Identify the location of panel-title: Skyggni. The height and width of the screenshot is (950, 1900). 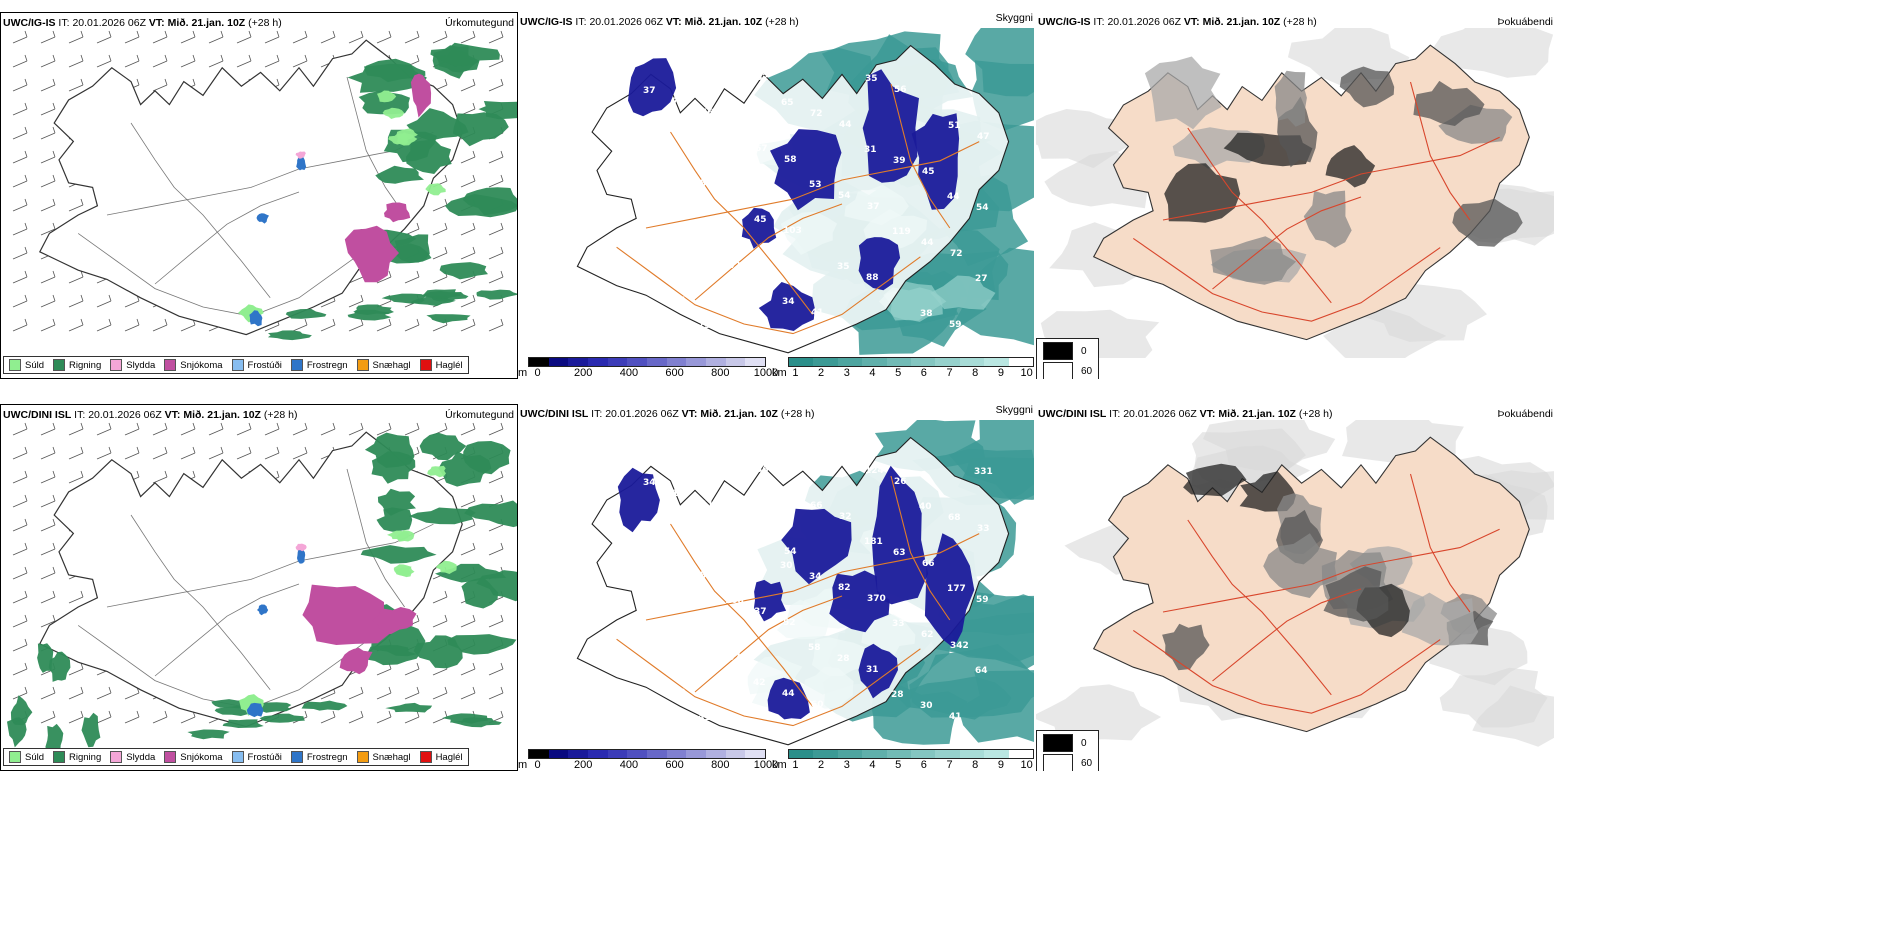
(1014, 410).